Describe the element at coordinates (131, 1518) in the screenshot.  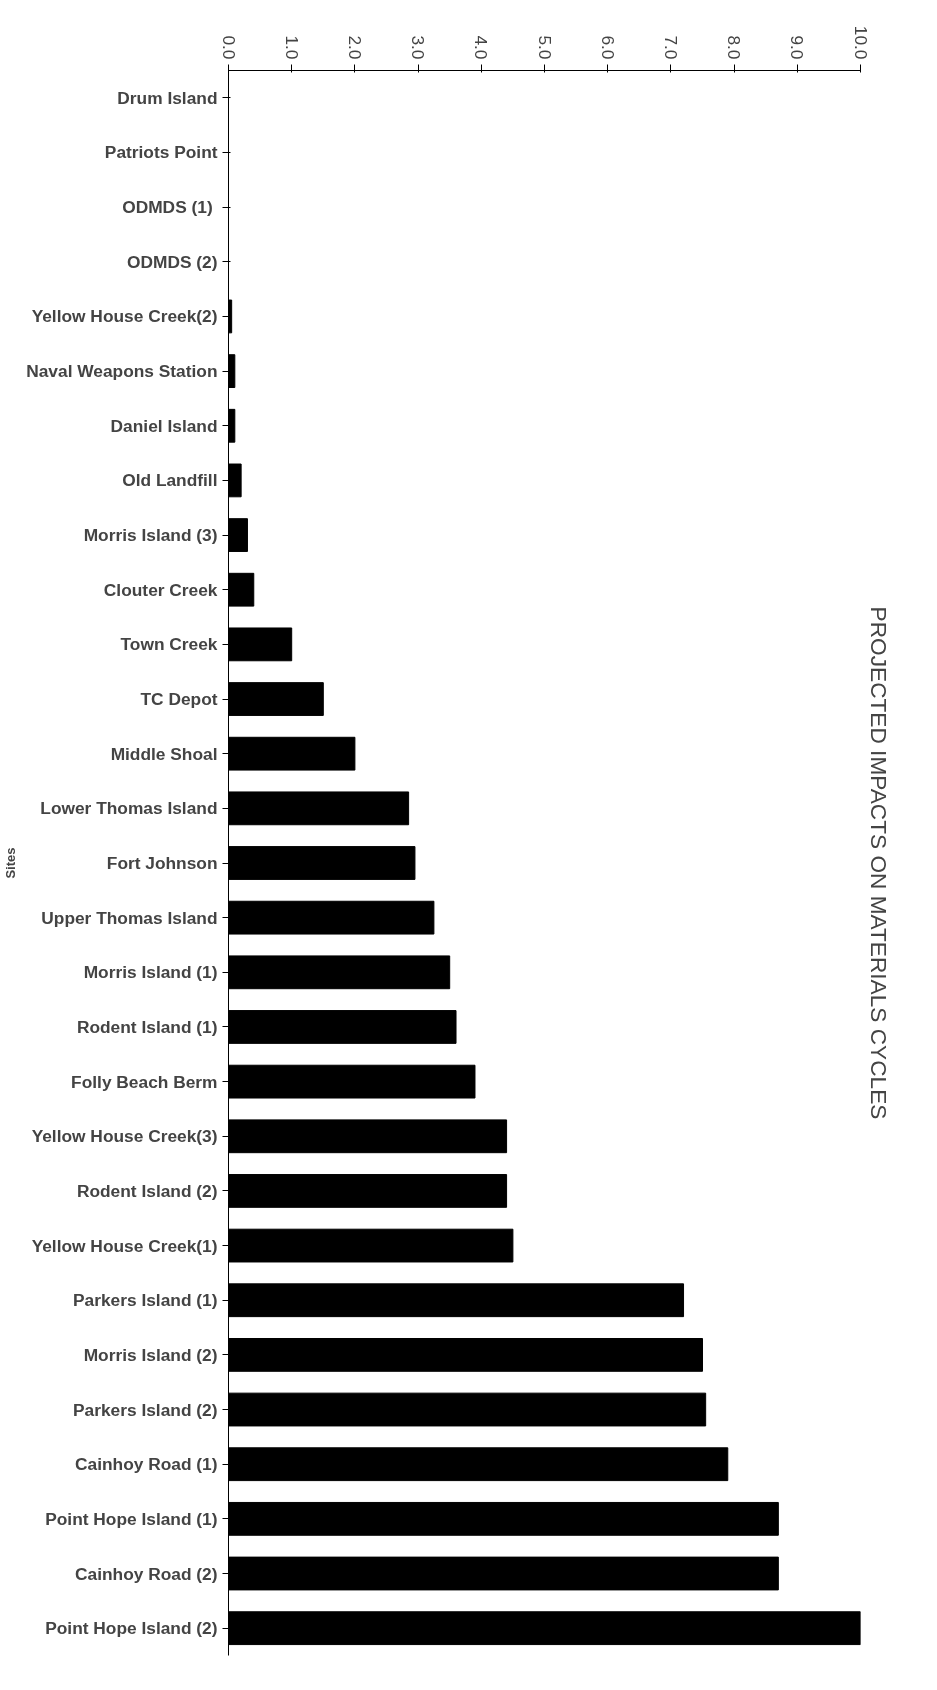
I see `y-tick-label: Point Hope Island (1)` at that location.